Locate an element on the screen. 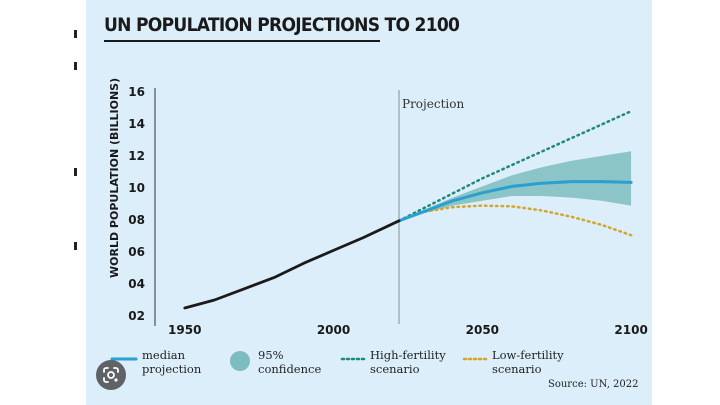  low-fertility-line is located at coordinates (515, 220).